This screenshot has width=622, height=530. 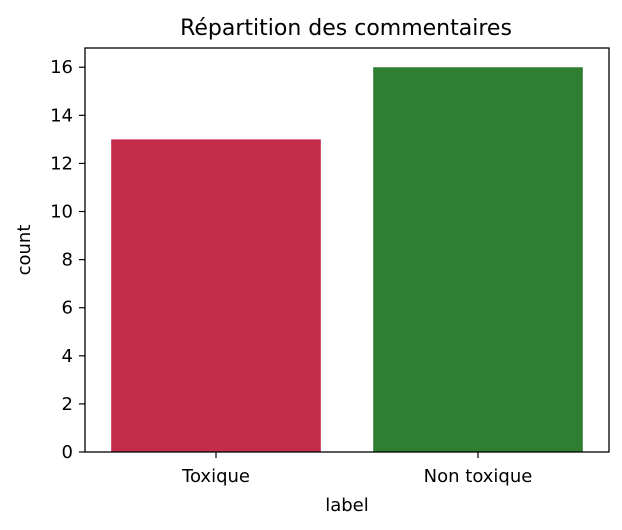 What do you see at coordinates (346, 28) in the screenshot?
I see `chart-title: Répartition des commentaires` at bounding box center [346, 28].